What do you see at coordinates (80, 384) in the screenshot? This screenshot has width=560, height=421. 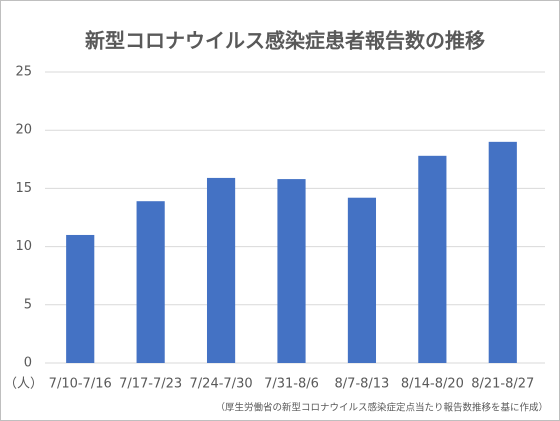 I see `x-tick-label: 7/10-7/16` at bounding box center [80, 384].